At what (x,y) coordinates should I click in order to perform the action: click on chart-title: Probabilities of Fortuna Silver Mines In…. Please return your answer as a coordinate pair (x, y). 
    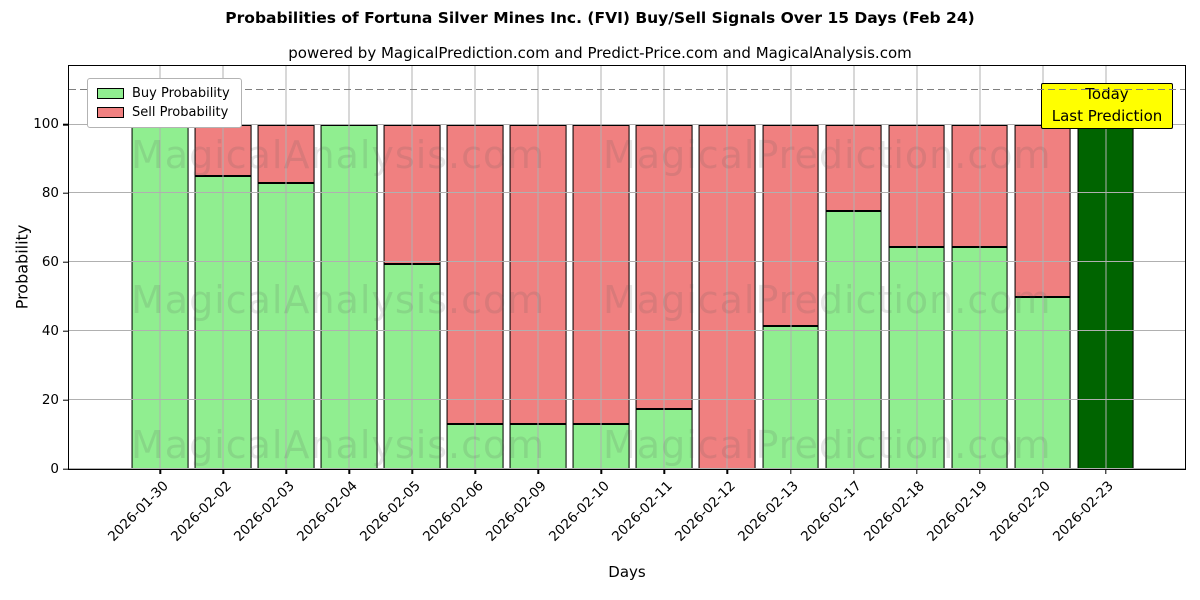
    Looking at the image, I should click on (600, 18).